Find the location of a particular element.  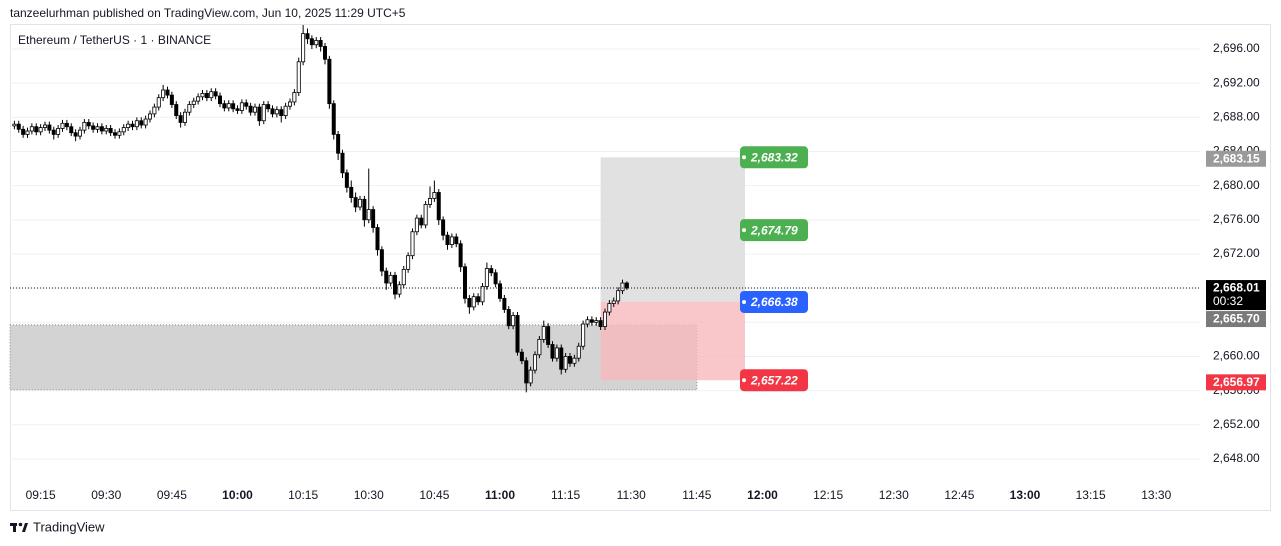

y-tick-label: 2,676.00 is located at coordinates (1236, 219).